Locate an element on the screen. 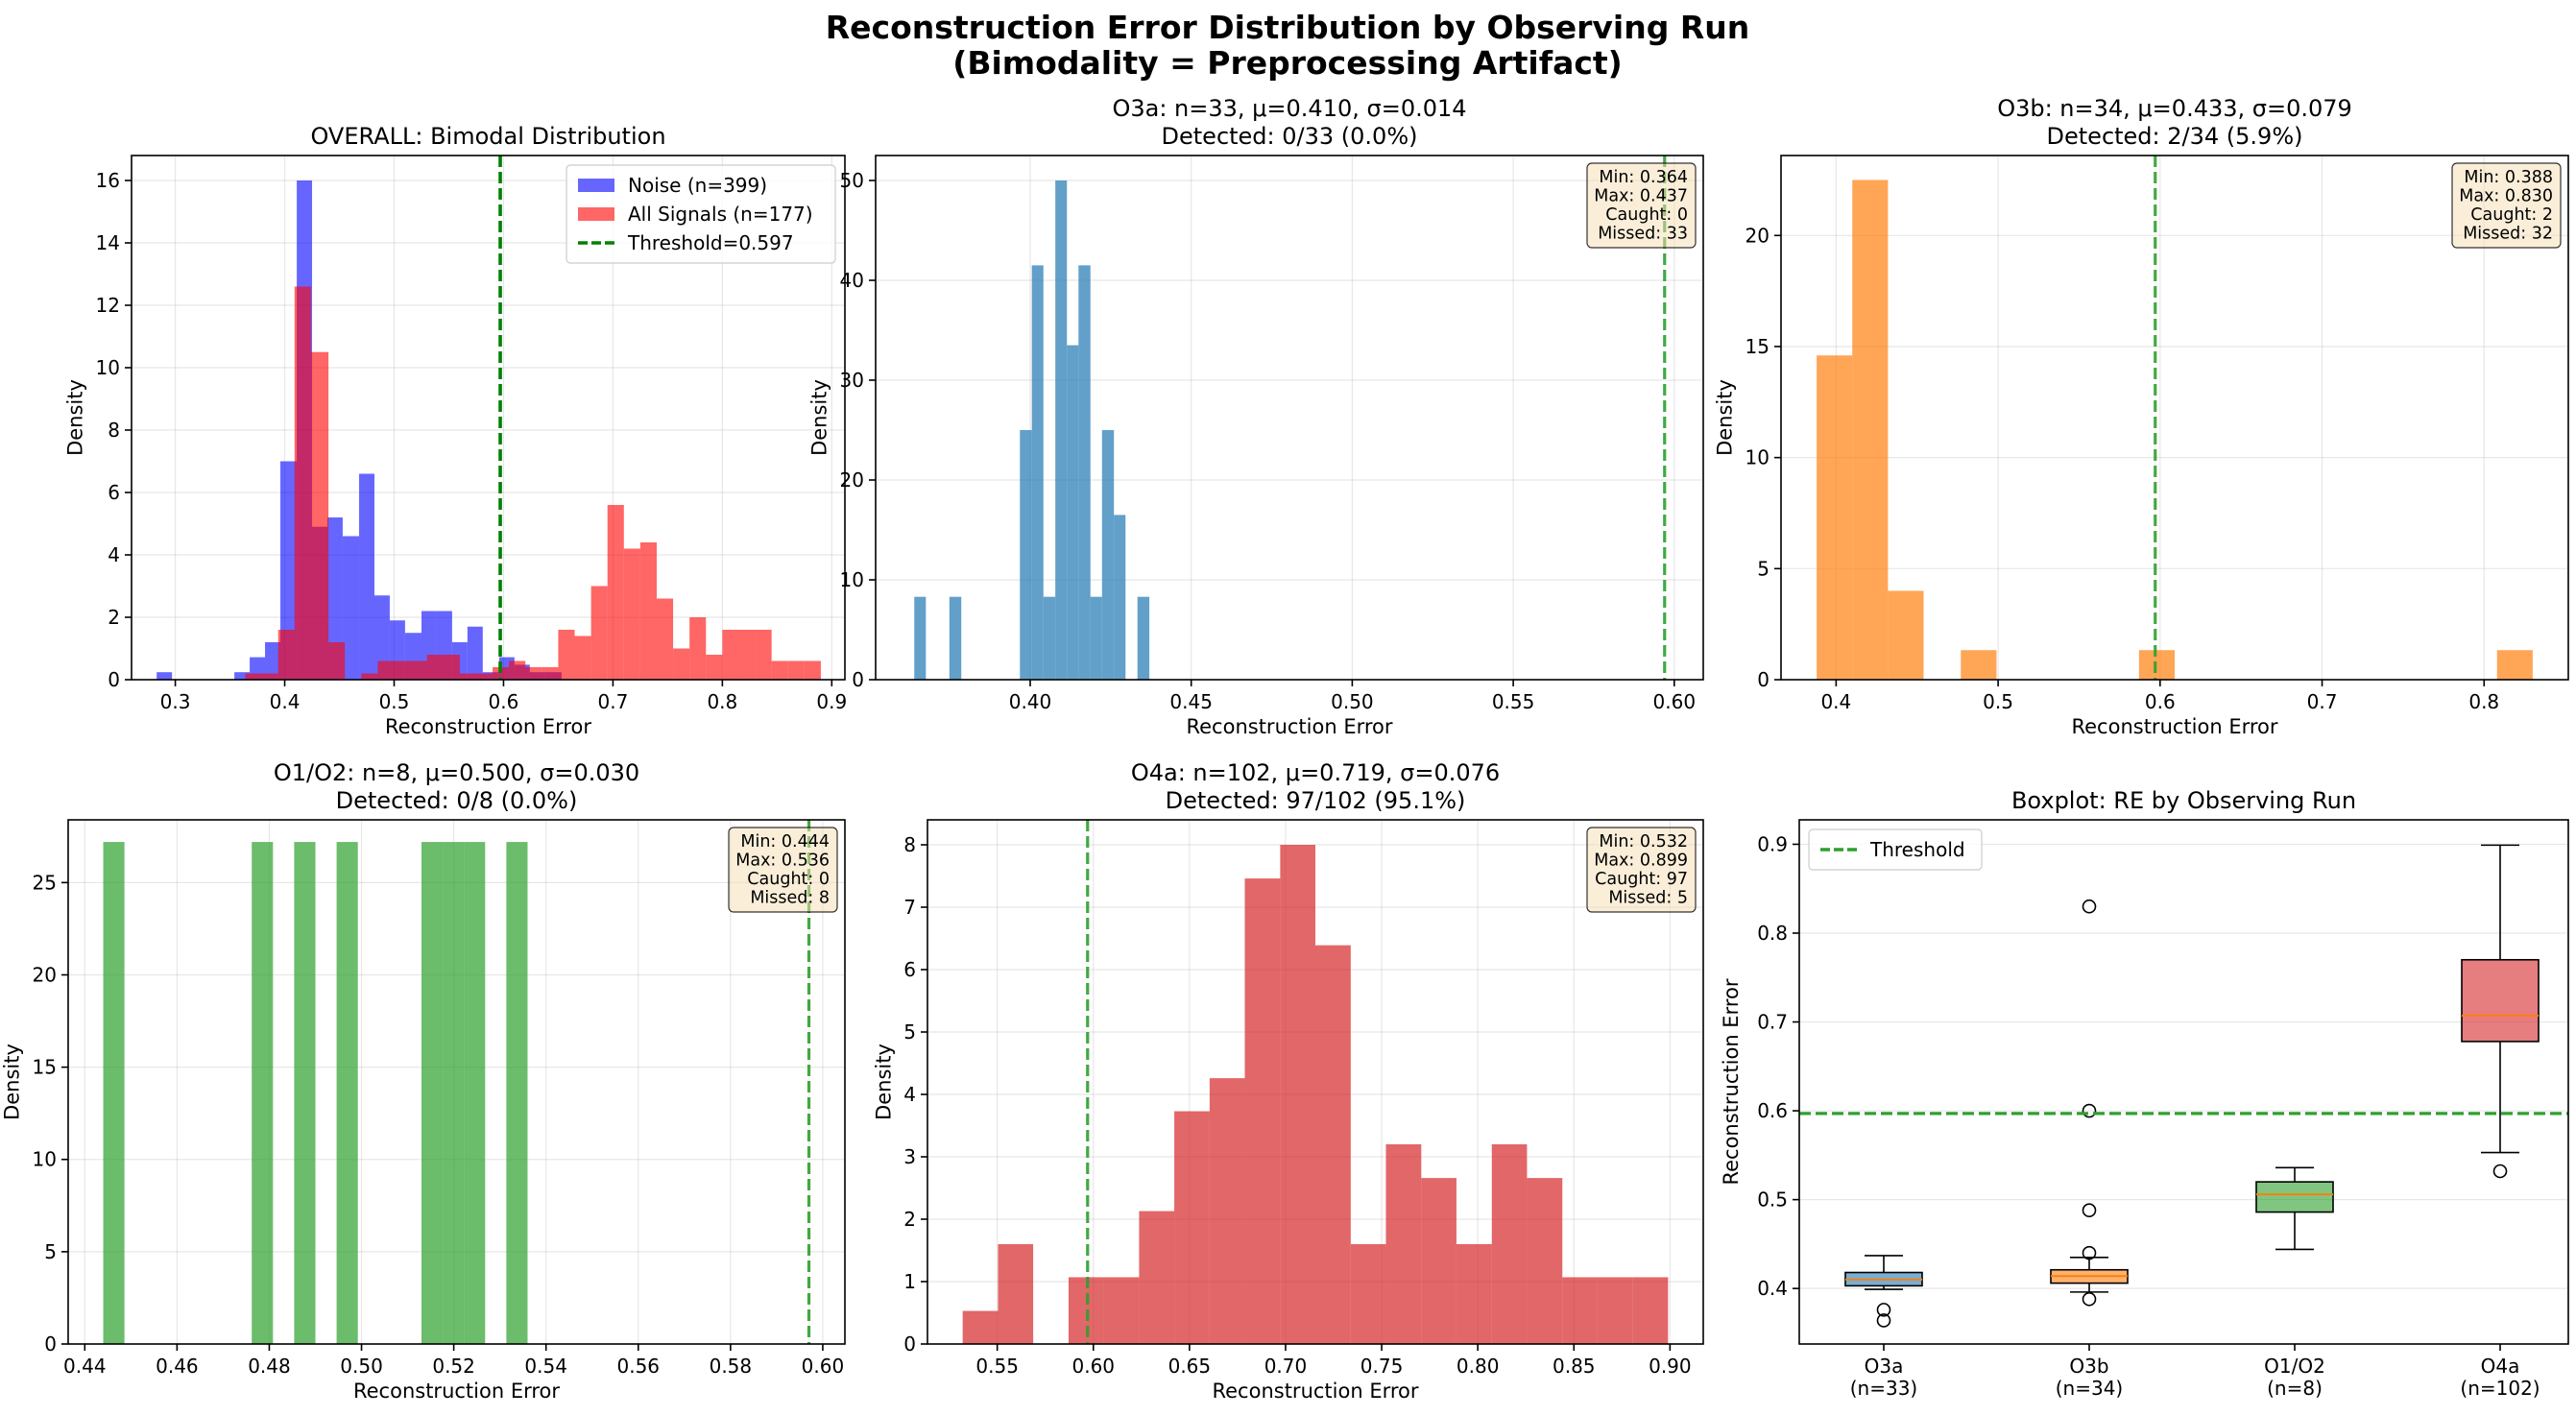 The image size is (2576, 1416). x-axis: 0.3 0.4 0.5 0.6 0.7 0.8 0.9 is located at coordinates (503, 696).